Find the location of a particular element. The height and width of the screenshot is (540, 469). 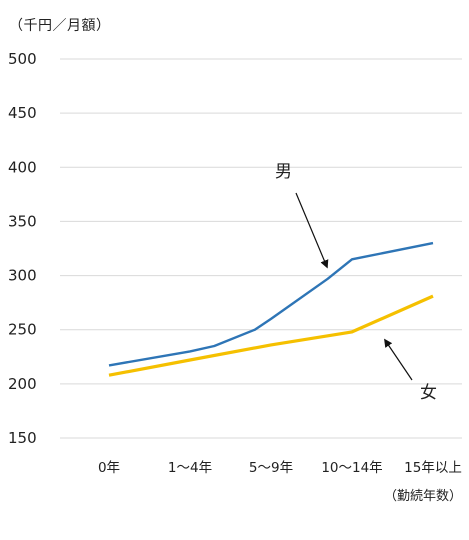

series-label-male: 男 is located at coordinates (283, 172).